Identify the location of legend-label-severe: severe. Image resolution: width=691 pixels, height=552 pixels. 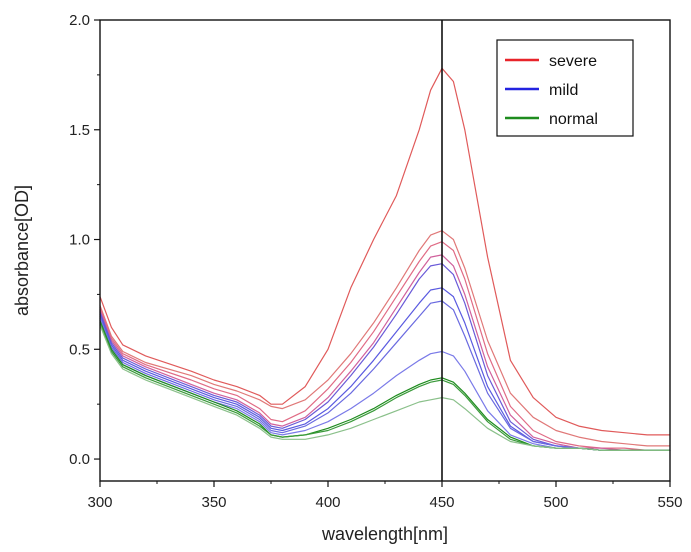
(573, 61).